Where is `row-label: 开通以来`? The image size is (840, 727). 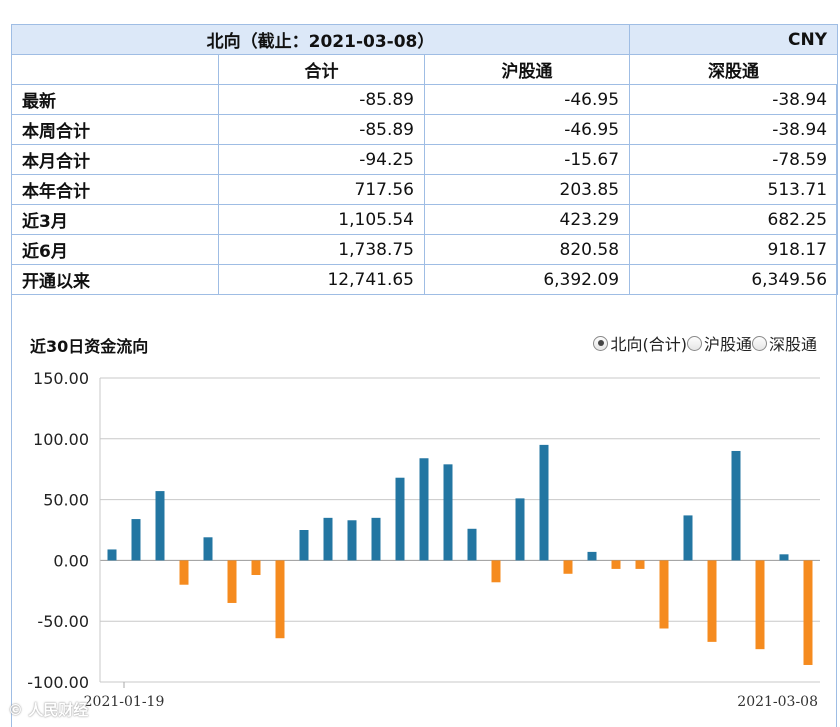 row-label: 开通以来 is located at coordinates (115, 279).